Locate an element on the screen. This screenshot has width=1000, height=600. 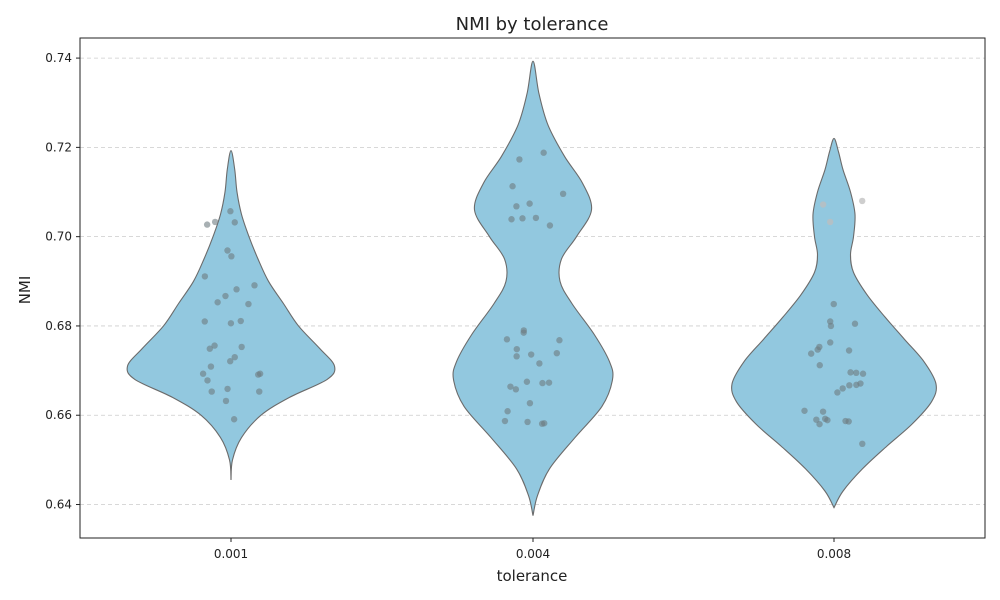
violin-0.004 is located at coordinates (533, 288).